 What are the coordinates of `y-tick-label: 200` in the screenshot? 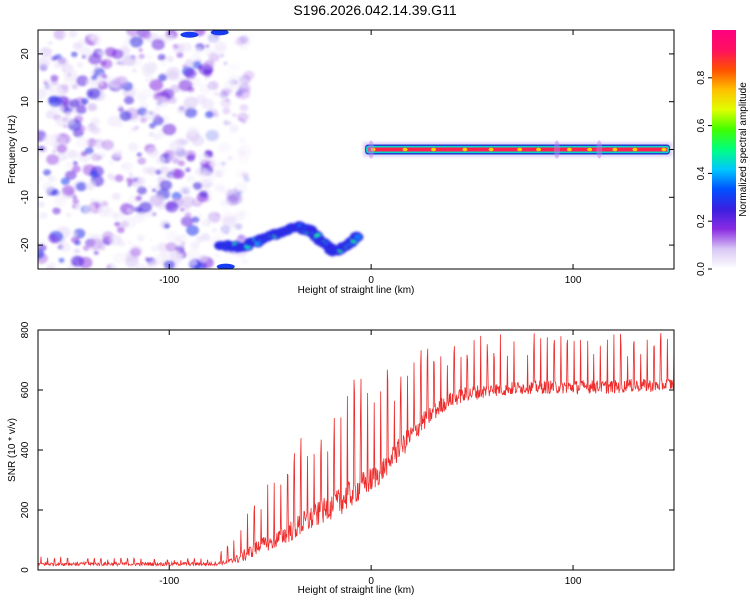 It's located at (25, 509).